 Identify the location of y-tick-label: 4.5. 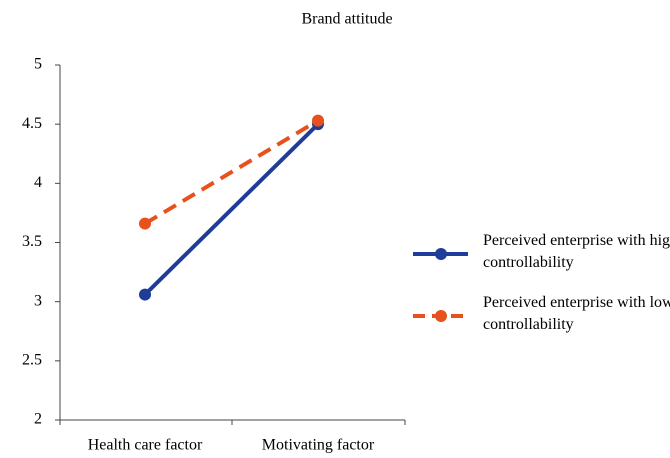
(32, 123).